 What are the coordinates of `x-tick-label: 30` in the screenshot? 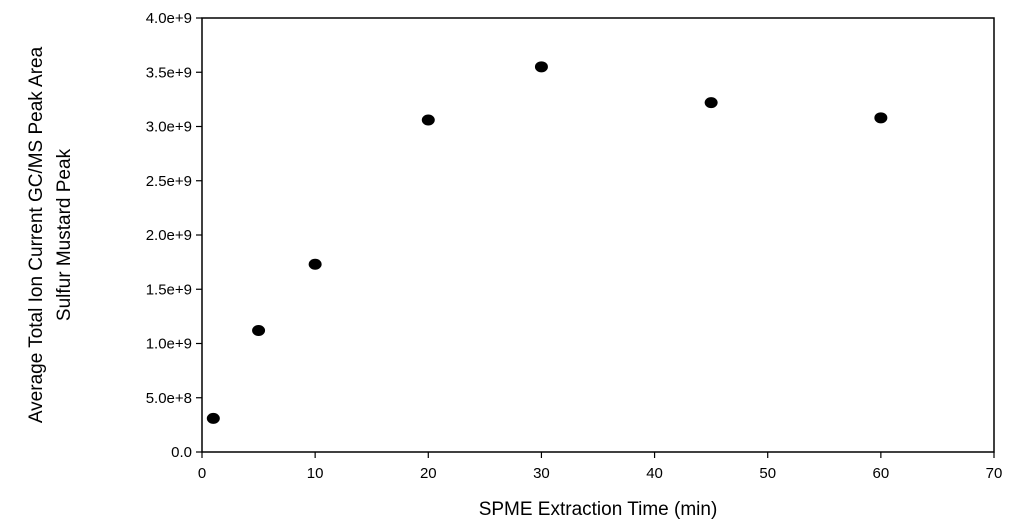 It's located at (541, 473).